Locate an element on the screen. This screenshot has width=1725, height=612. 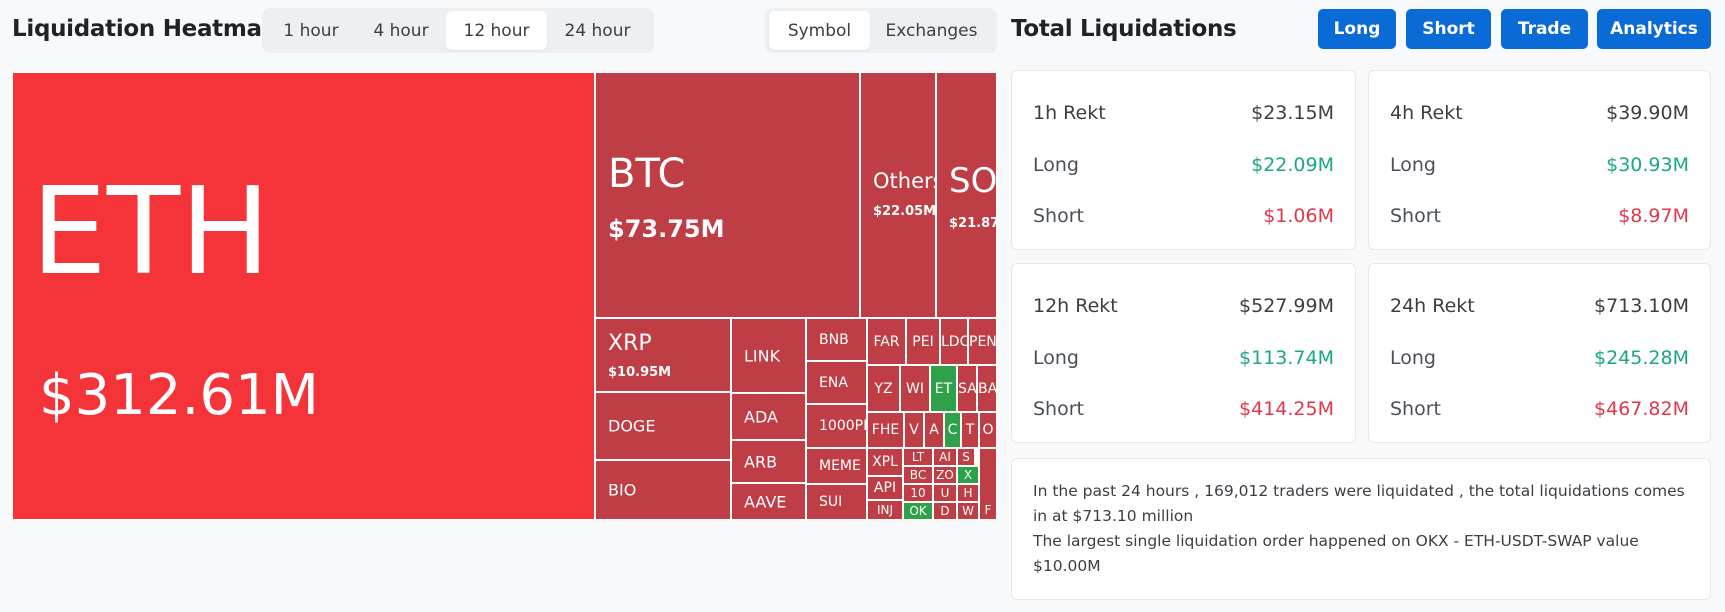
tile-doge: DOGE is located at coordinates (663, 426).